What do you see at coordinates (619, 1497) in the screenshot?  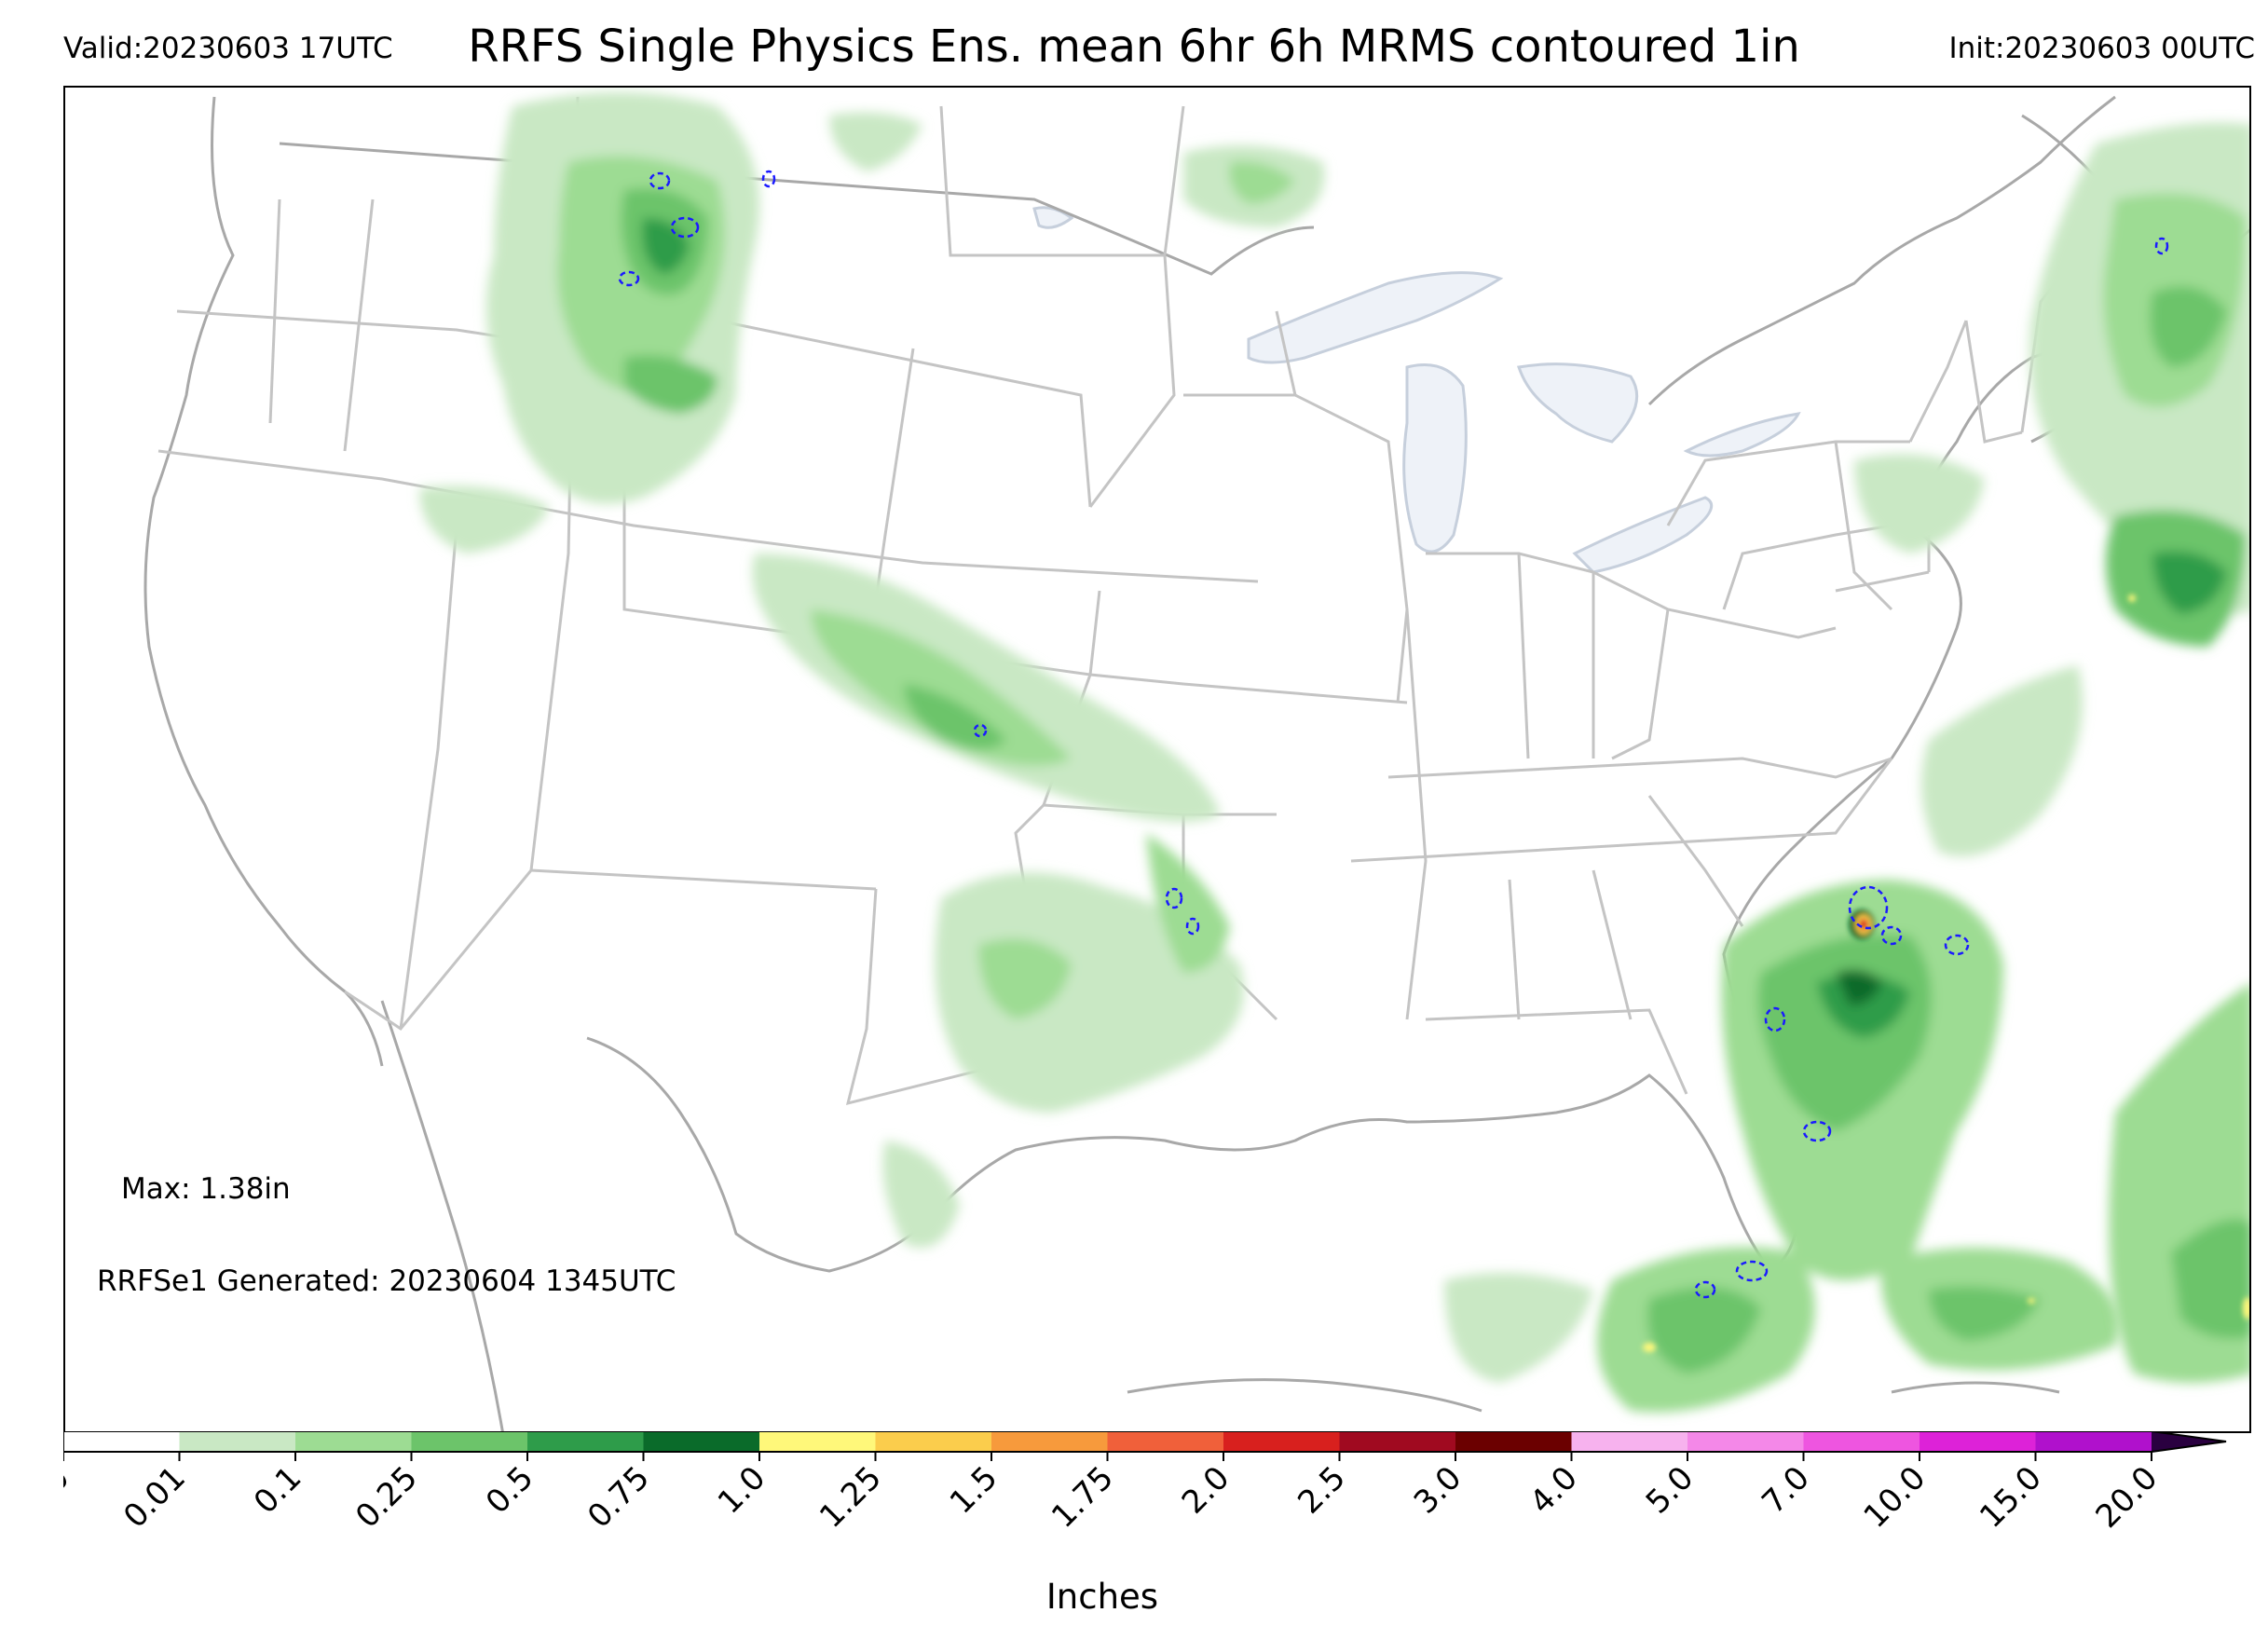 I see `colorbar-tick-label: 0.75` at bounding box center [619, 1497].